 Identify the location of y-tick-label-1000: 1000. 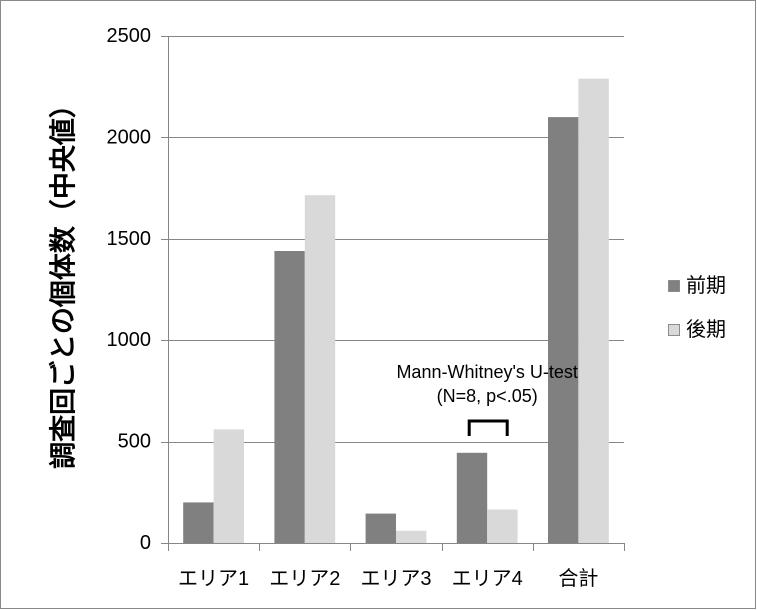
(129, 340).